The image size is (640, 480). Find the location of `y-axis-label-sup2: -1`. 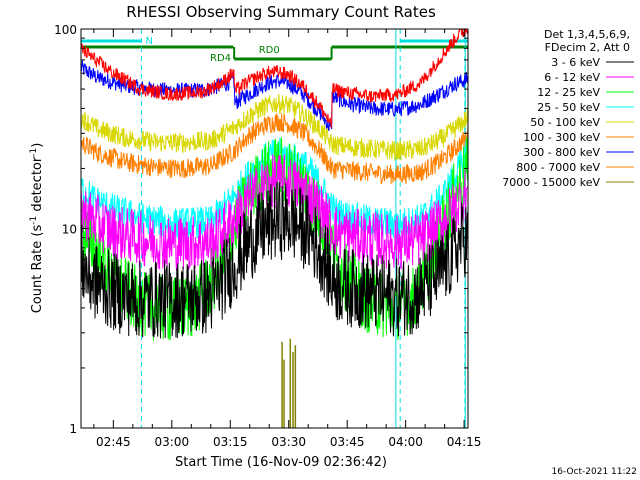

y-axis-label-sup2: -1 is located at coordinates (34, 152).